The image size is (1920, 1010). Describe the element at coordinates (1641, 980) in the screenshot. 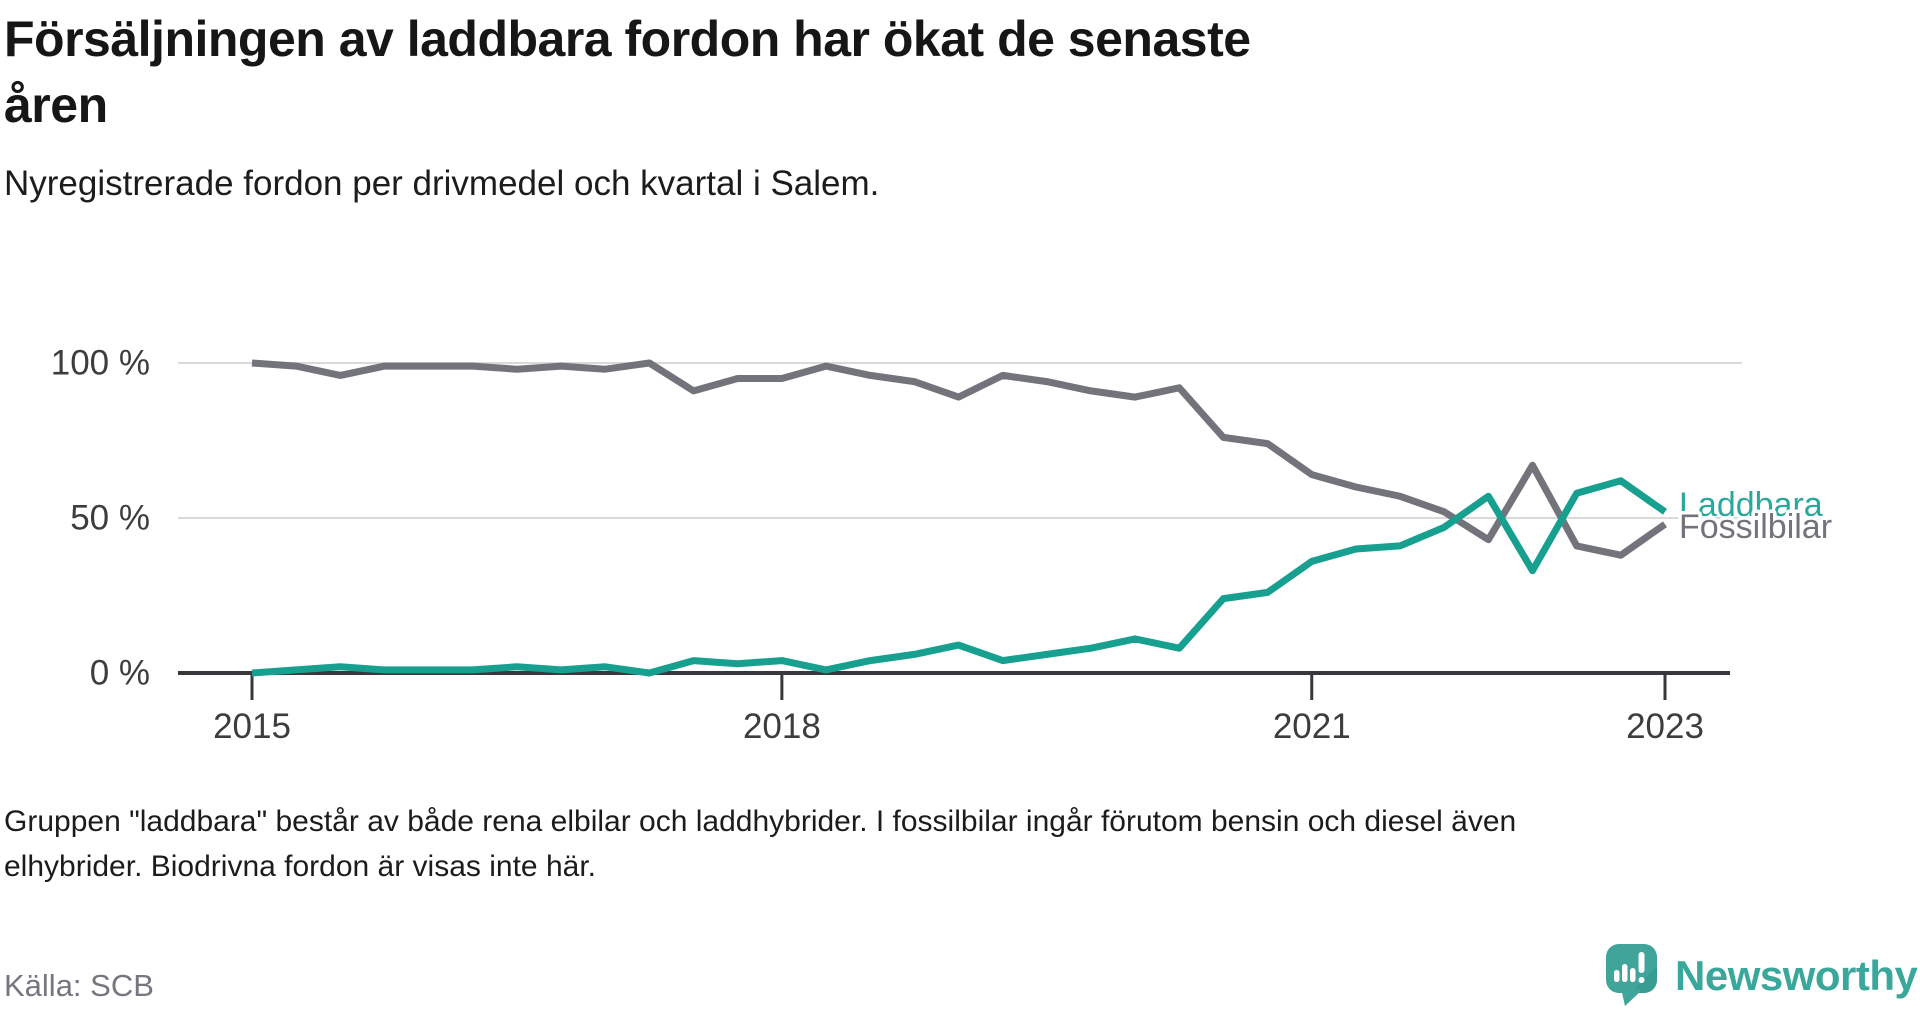

I see `exclamation-dot` at that location.